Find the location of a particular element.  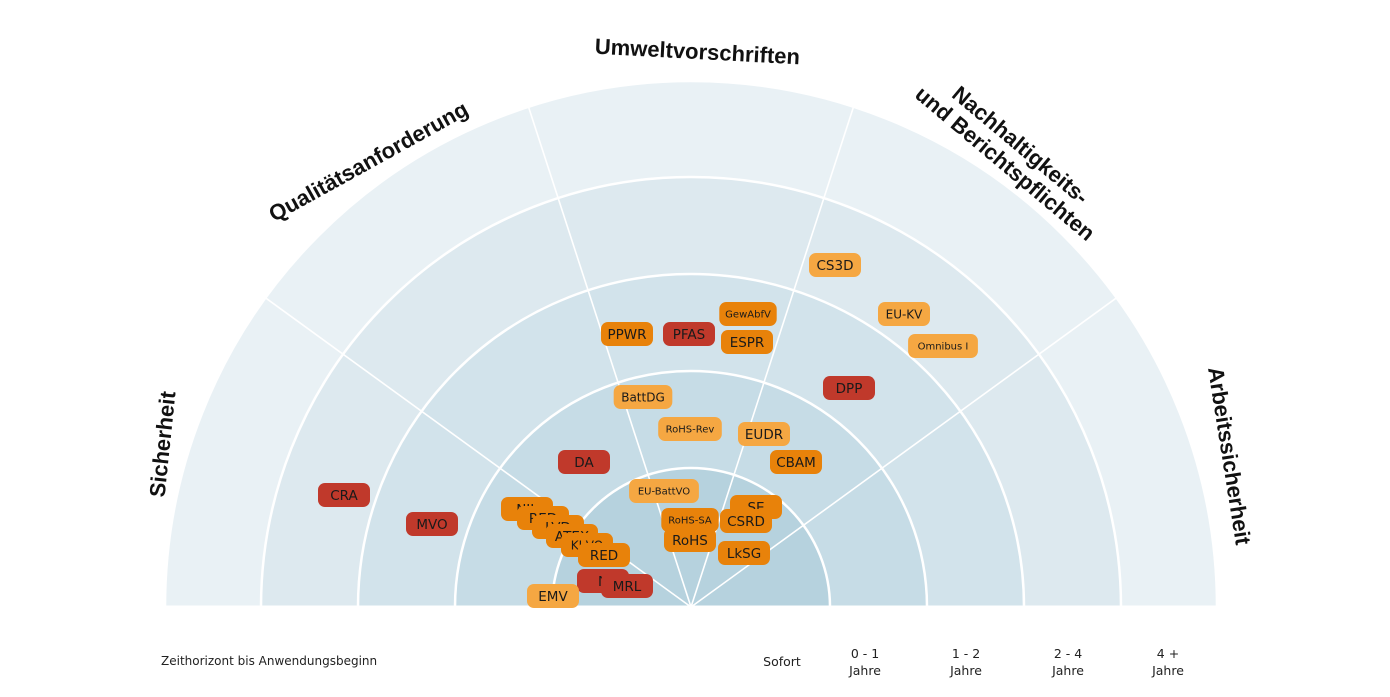

badge-label: MRL is located at coordinates (627, 587).